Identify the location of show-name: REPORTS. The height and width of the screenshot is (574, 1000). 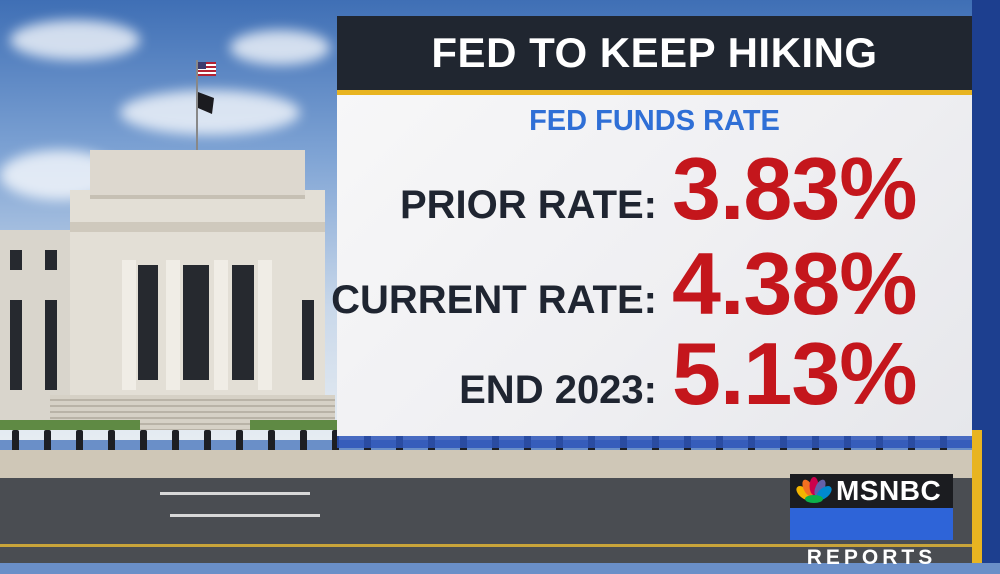
(871, 557).